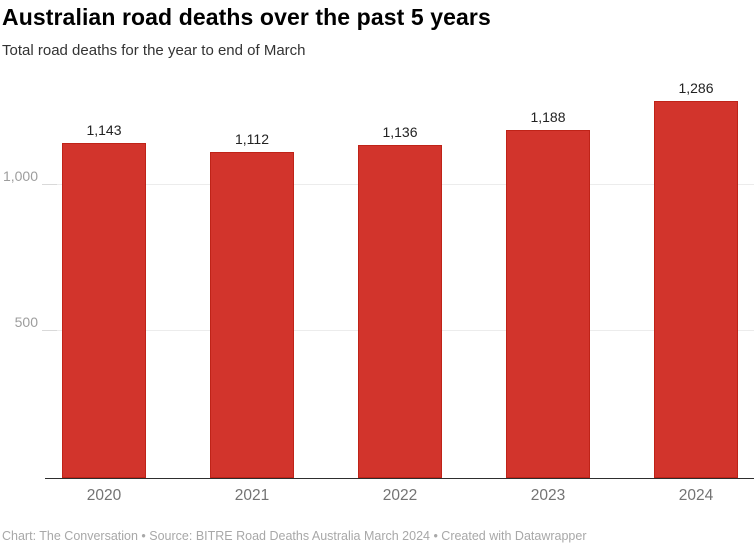 The image size is (754, 549). What do you see at coordinates (104, 310) in the screenshot?
I see `bar-2020` at bounding box center [104, 310].